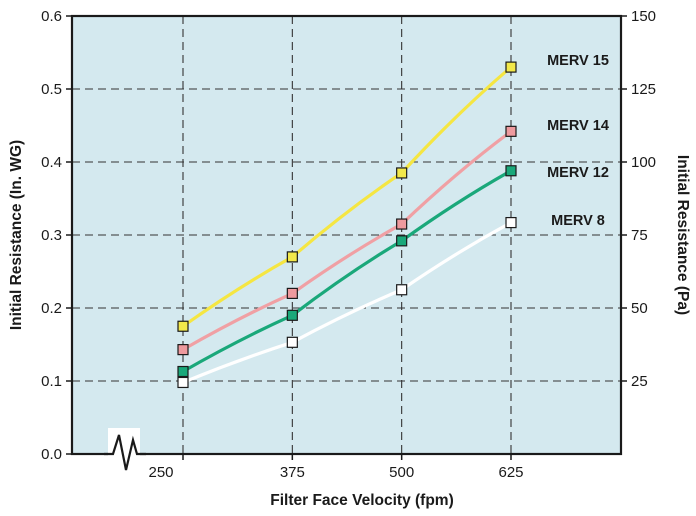  What do you see at coordinates (160, 472) in the screenshot?
I see `x-tick-label: 250` at bounding box center [160, 472].